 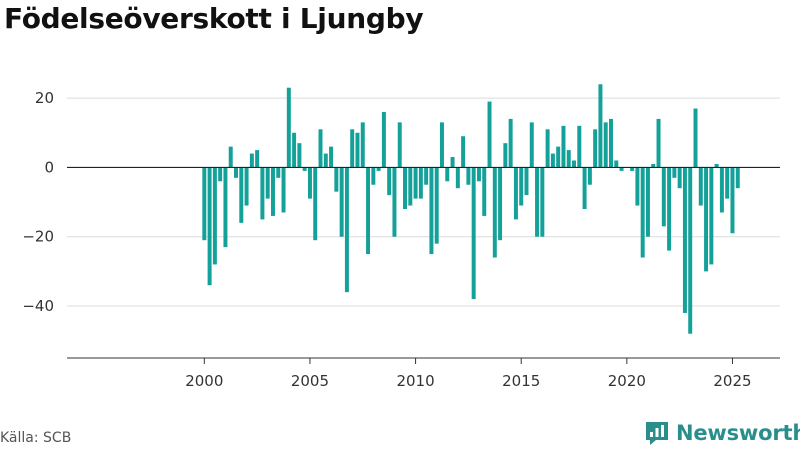 What do you see at coordinates (415, 381) in the screenshot?
I see `x-tick-label: 2010` at bounding box center [415, 381].